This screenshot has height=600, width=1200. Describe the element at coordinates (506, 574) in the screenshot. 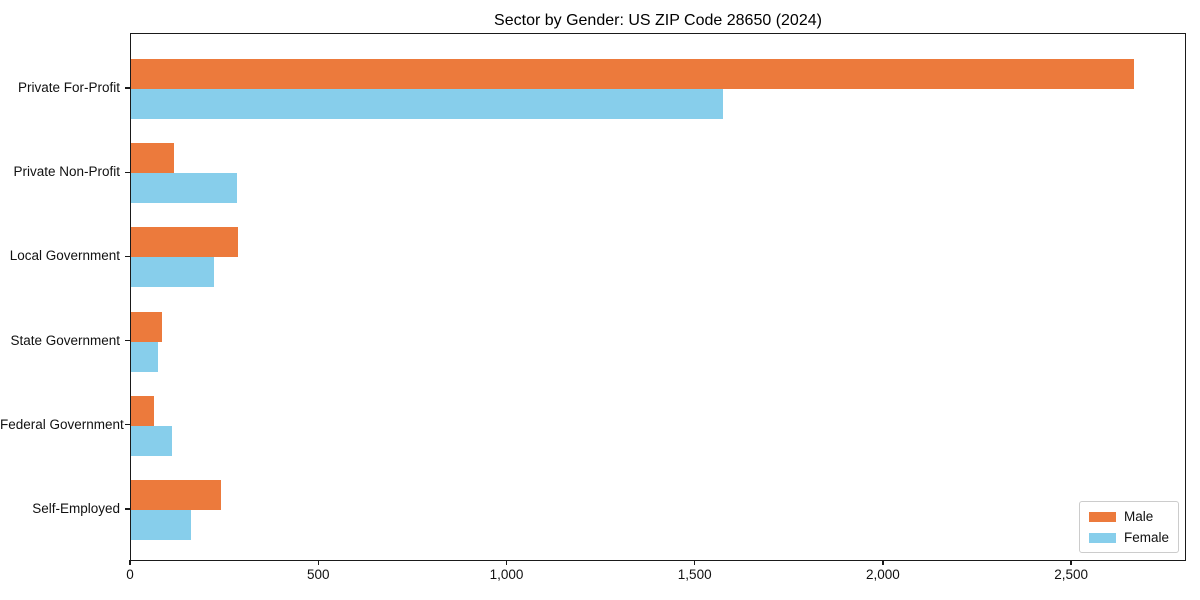

I see `x-tick-label: 1,000` at that location.